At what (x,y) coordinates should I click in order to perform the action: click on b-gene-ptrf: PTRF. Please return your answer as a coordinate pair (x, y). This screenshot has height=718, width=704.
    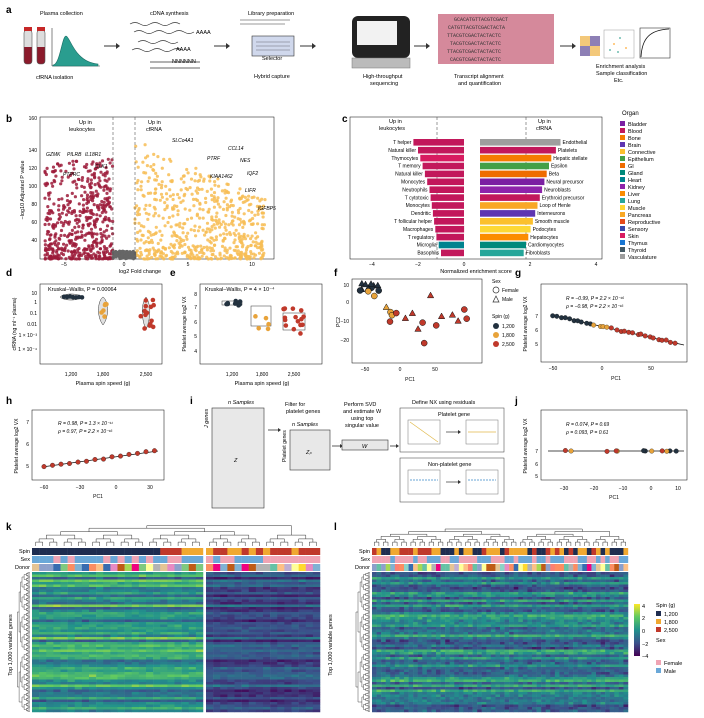
    Looking at the image, I should click on (214, 159).